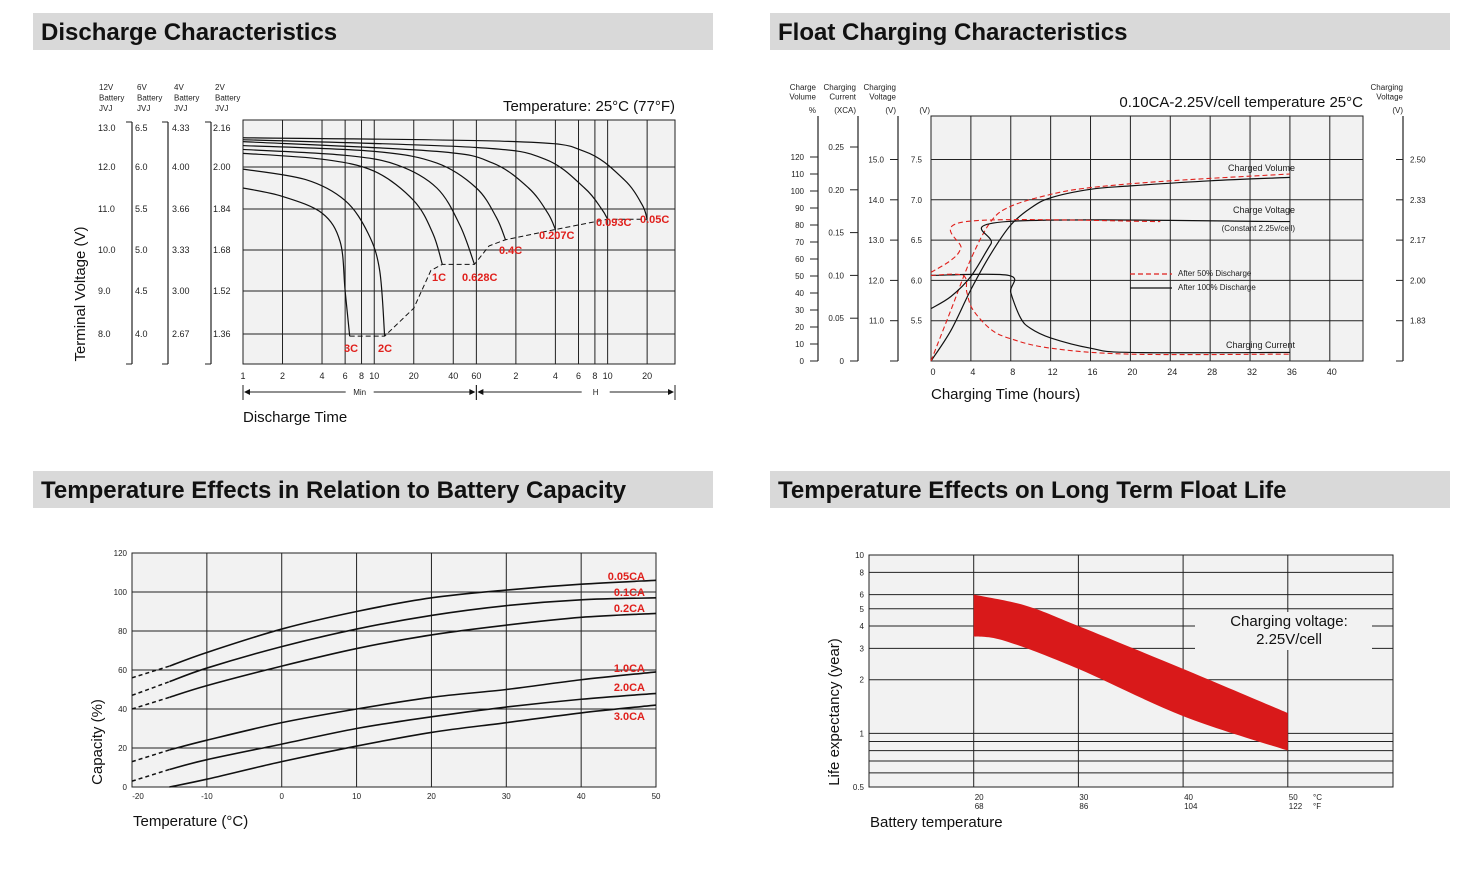  Describe the element at coordinates (876, 280) in the screenshot. I see `y-tick-label: 12.0` at that location.